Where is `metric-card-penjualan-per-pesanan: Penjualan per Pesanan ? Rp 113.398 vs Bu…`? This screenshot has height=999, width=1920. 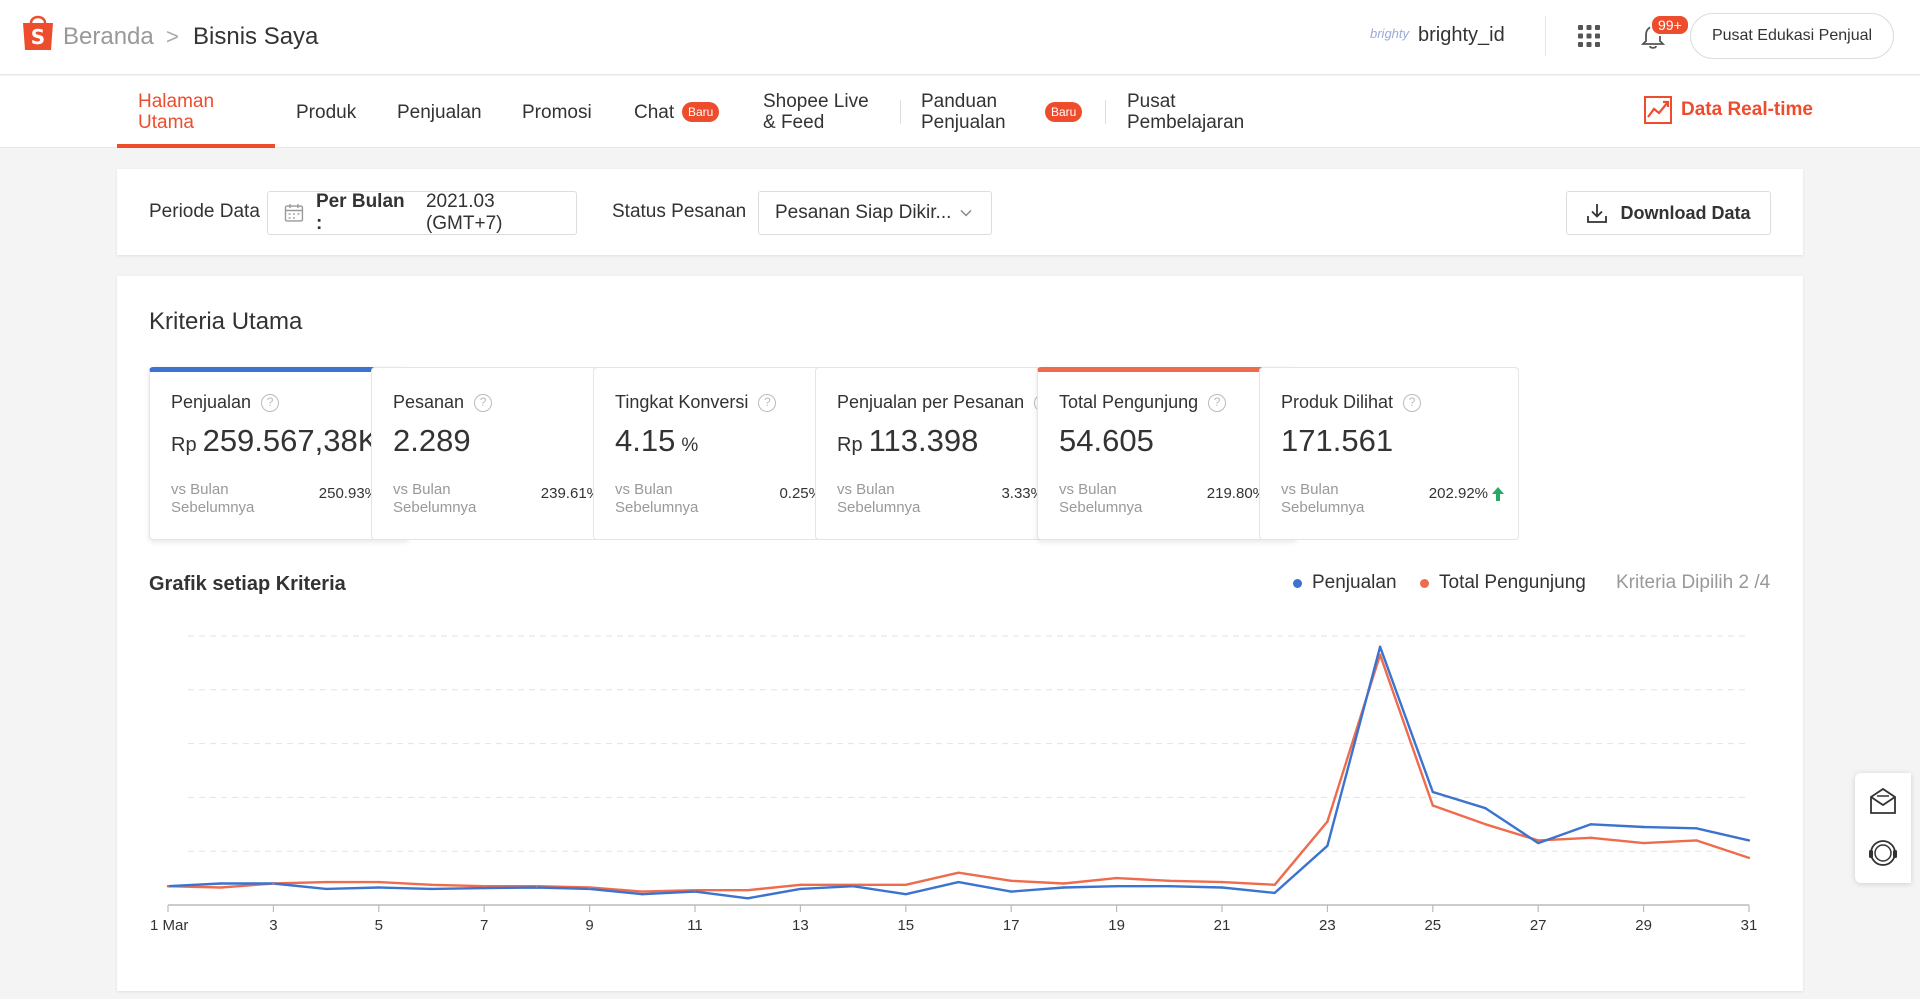
metric-card-penjualan-per-pesanan: Penjualan per Pesanan ? Rp 113.398 vs Bu… is located at coordinates (945, 453).